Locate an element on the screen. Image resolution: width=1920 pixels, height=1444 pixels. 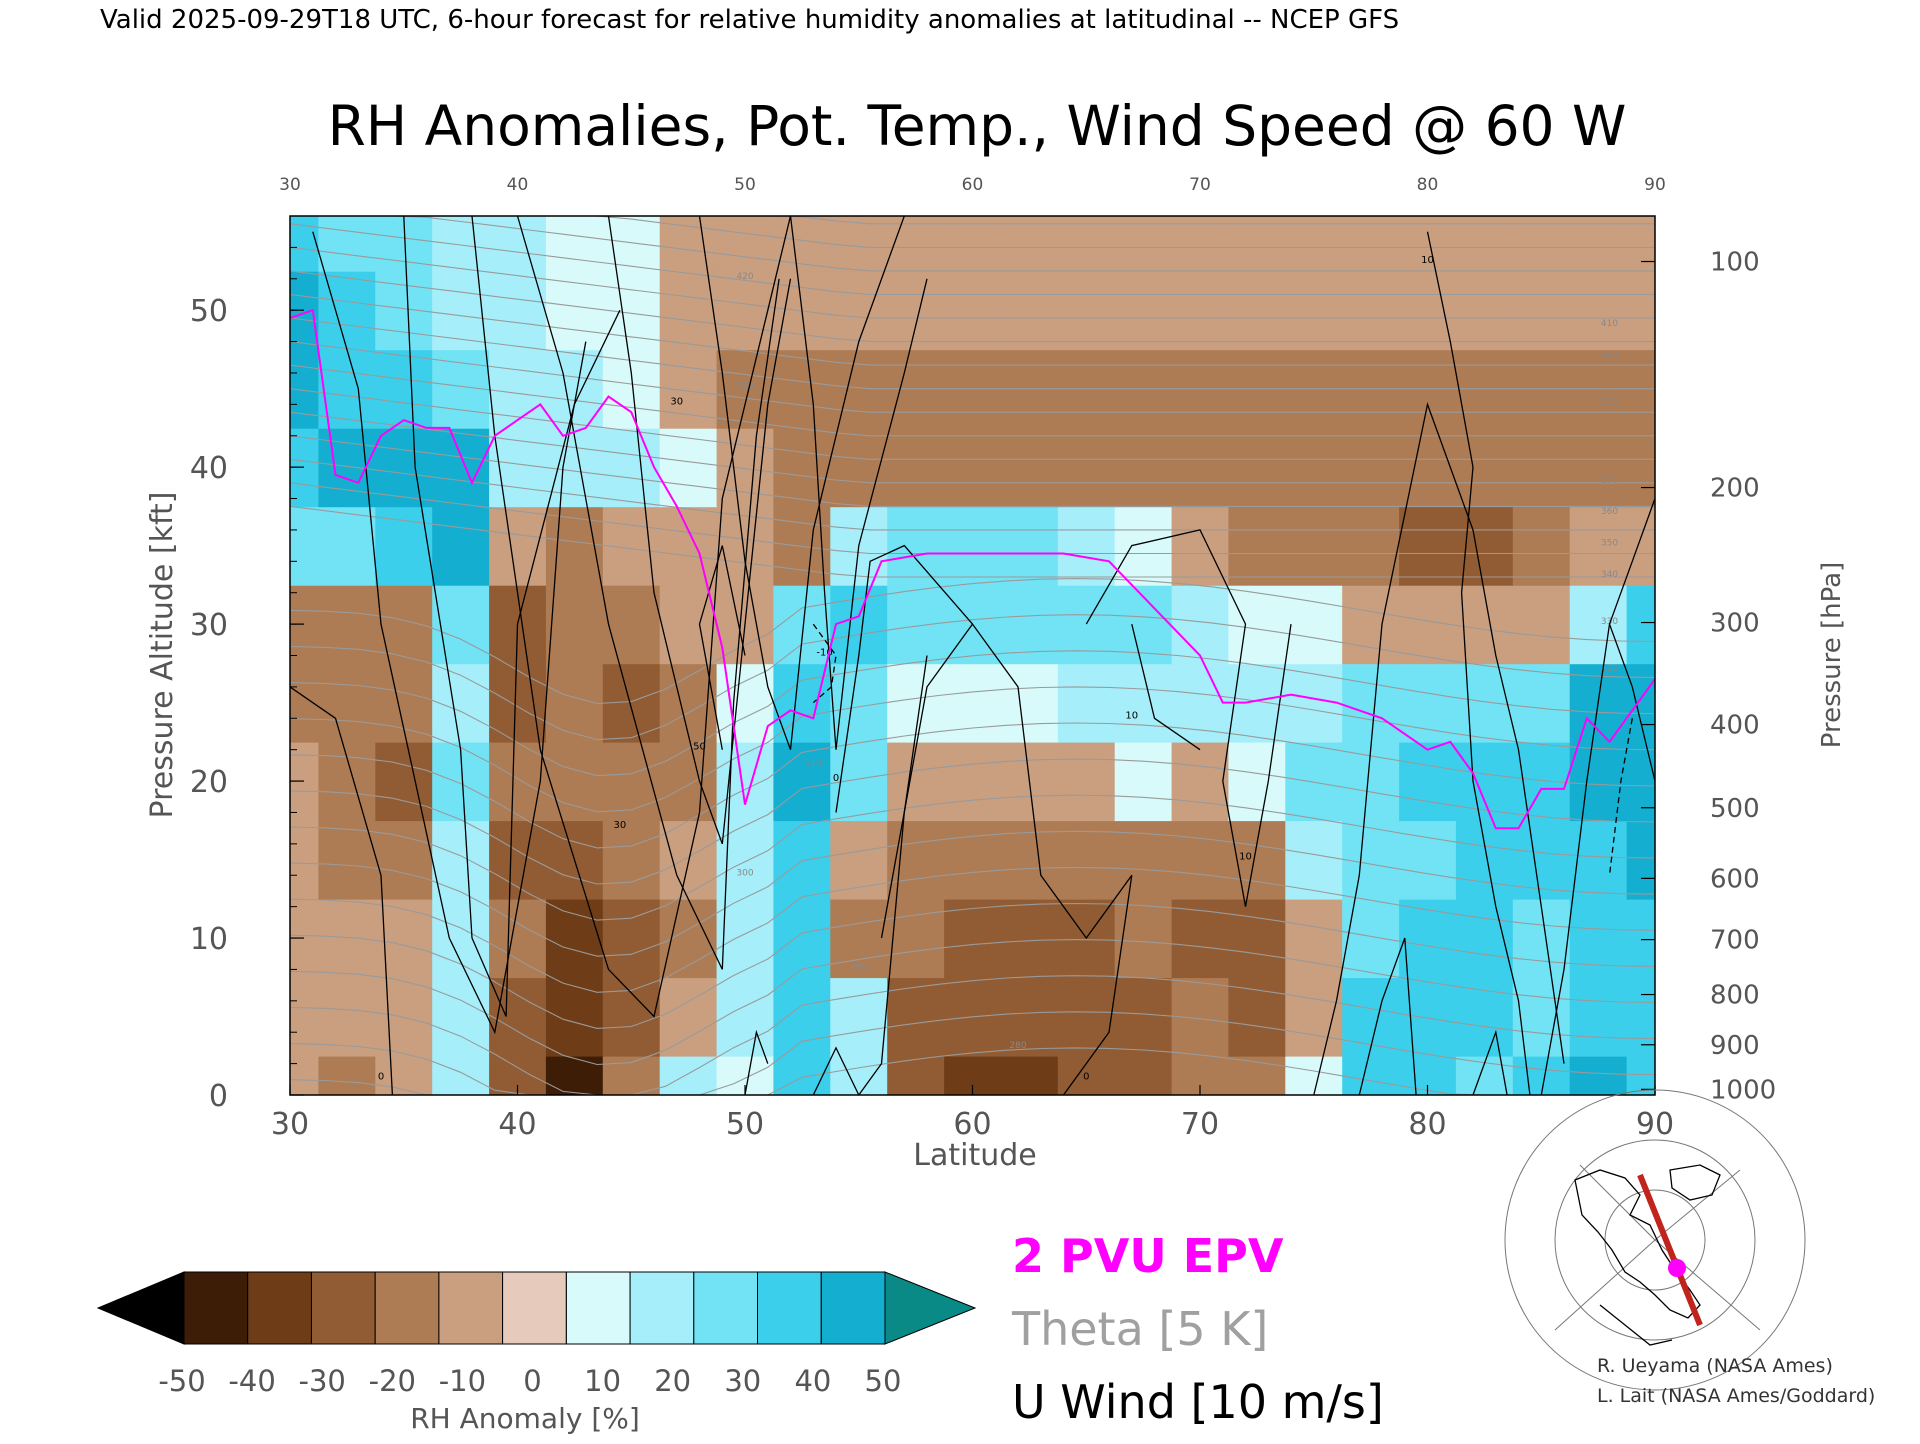
y-tick-label: 10 is located at coordinates (209, 939).